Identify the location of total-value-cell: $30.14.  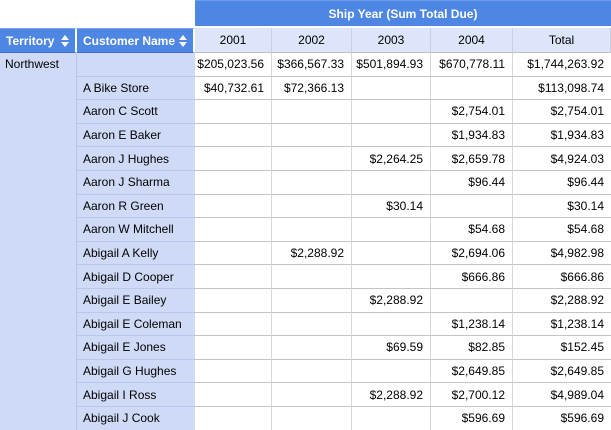
(562, 206).